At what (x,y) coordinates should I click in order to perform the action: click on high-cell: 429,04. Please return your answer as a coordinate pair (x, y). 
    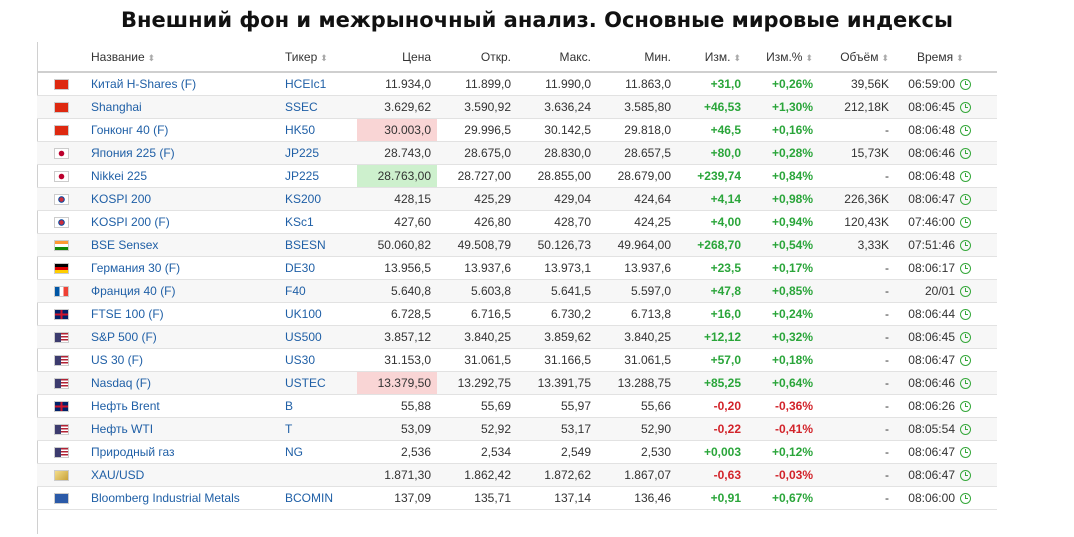
    Looking at the image, I should click on (557, 199).